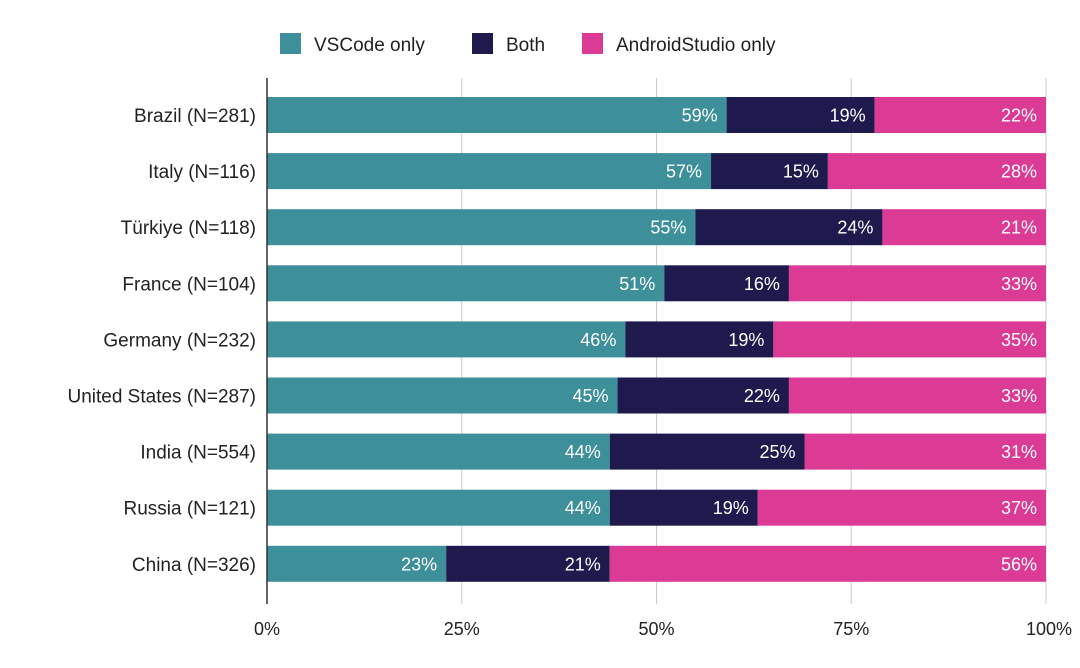 Image resolution: width=1080 pixels, height=668 pixels. Describe the element at coordinates (827, 563) in the screenshot. I see `bar-china-androidstudio-only` at that location.